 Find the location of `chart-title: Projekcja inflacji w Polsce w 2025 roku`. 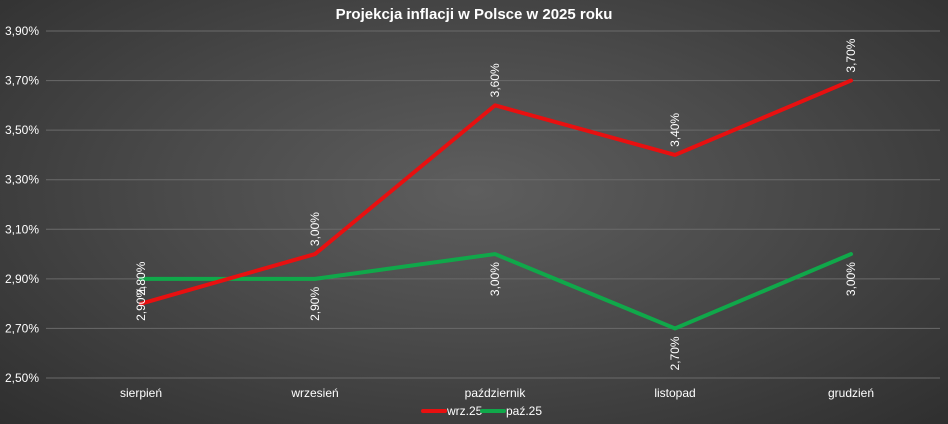

chart-title: Projekcja inflacji w Polsce w 2025 roku is located at coordinates (474, 14).